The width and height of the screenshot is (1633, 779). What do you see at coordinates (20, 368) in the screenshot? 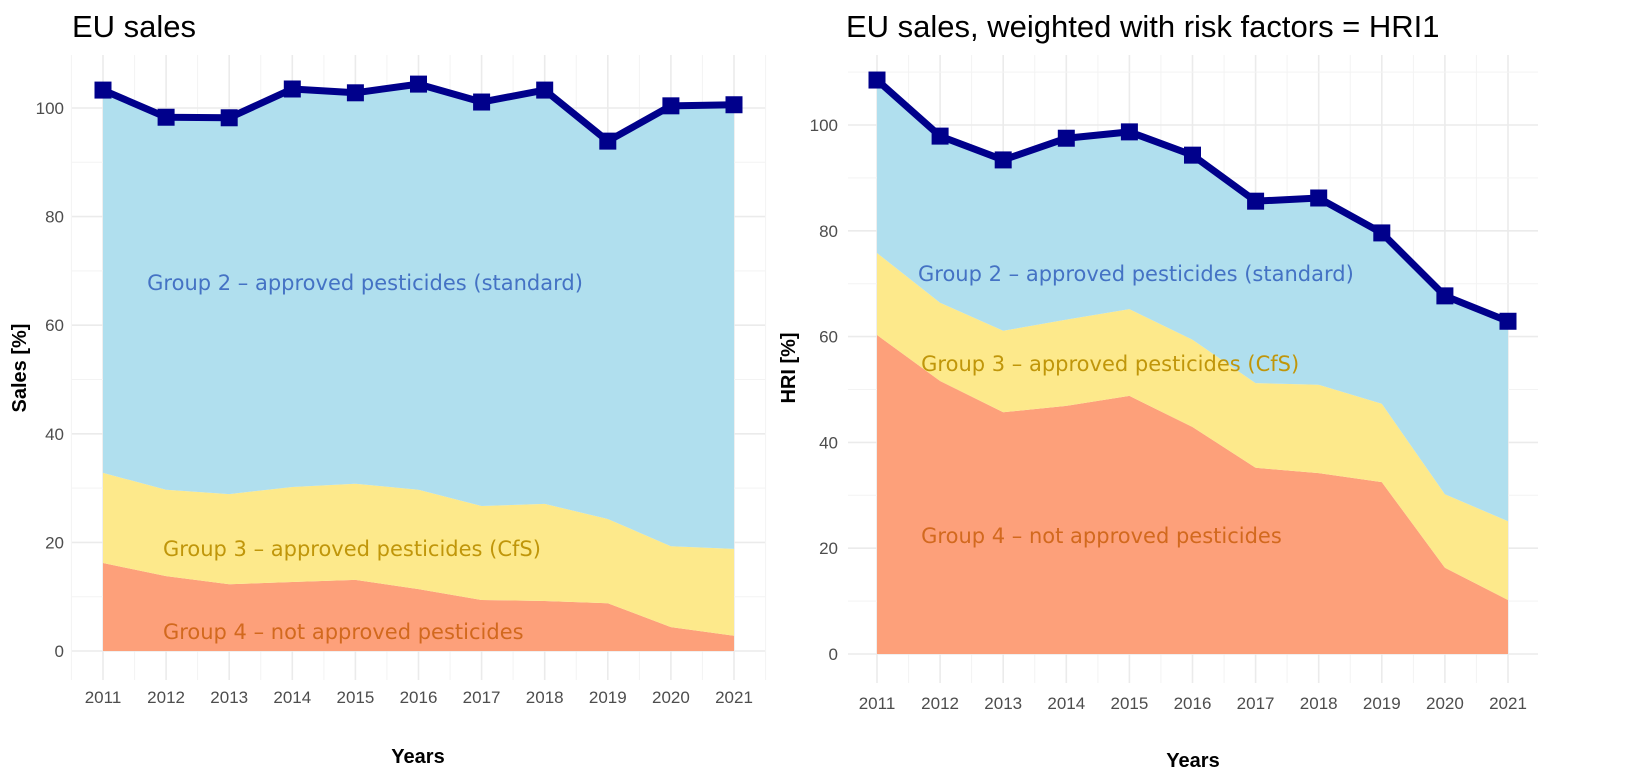
I see `y-axis-title: Sales [%]` at bounding box center [20, 368].